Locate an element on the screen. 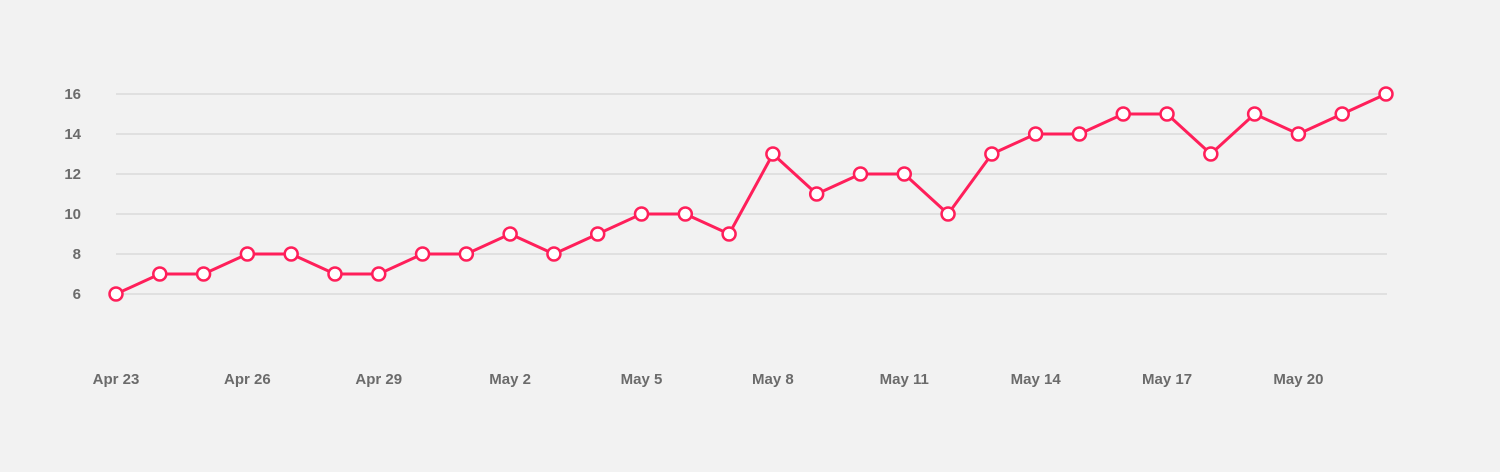  y-tick-label: 8 is located at coordinates (77, 254).